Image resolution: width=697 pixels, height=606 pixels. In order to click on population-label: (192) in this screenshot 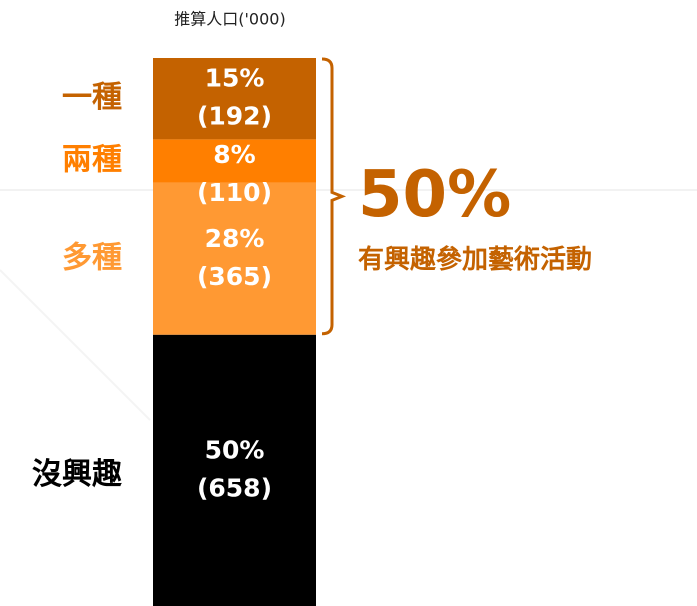, I will do `click(234, 116)`.